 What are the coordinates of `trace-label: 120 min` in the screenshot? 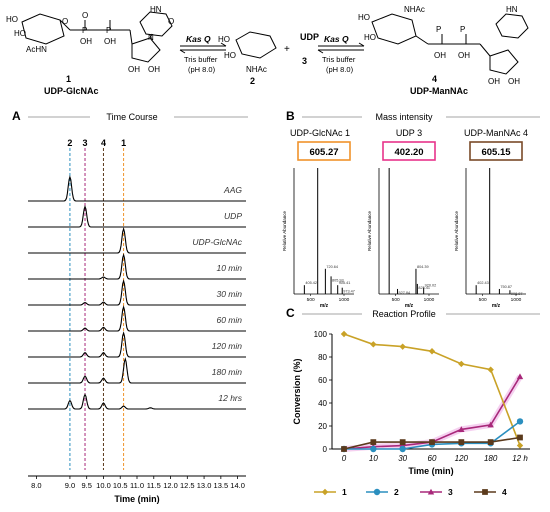 It's located at (227, 346).